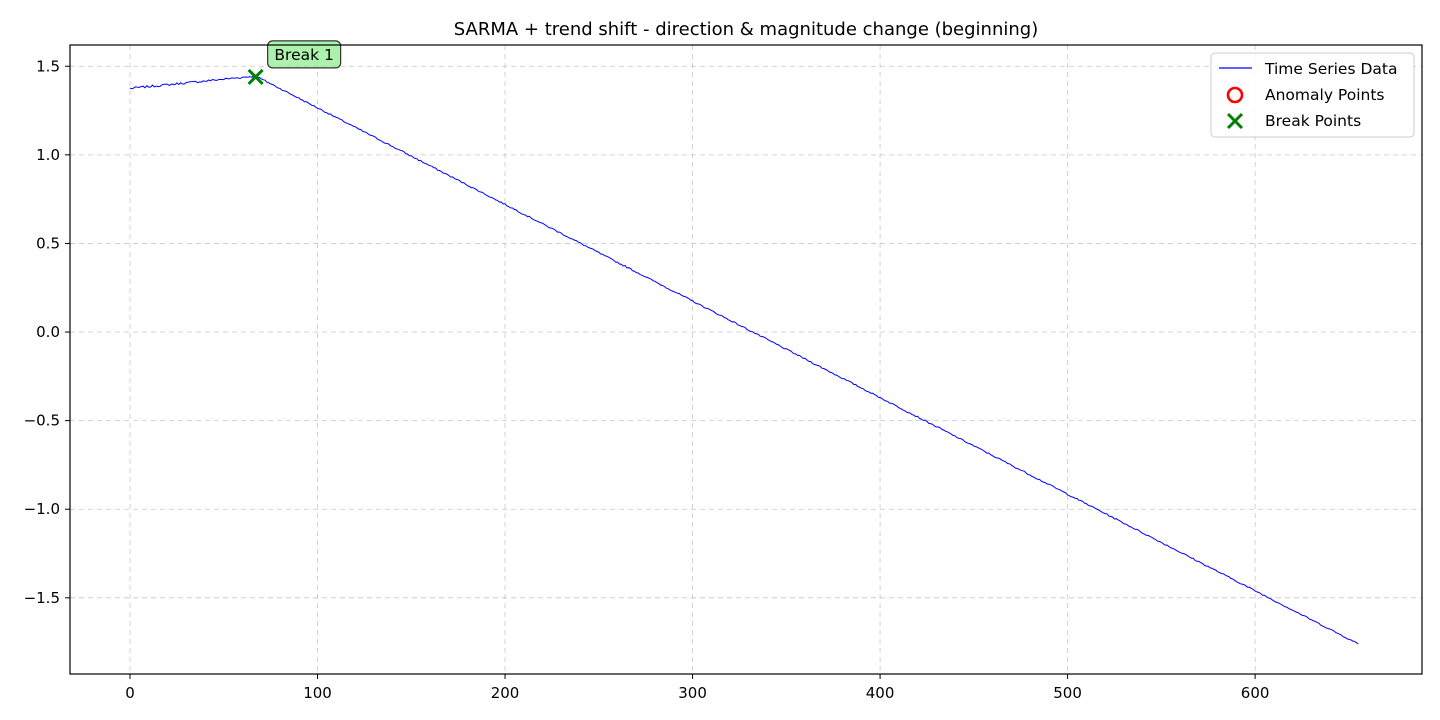 Image resolution: width=1440 pixels, height=720 pixels. What do you see at coordinates (255, 76) in the screenshot?
I see `break-point-marker` at bounding box center [255, 76].